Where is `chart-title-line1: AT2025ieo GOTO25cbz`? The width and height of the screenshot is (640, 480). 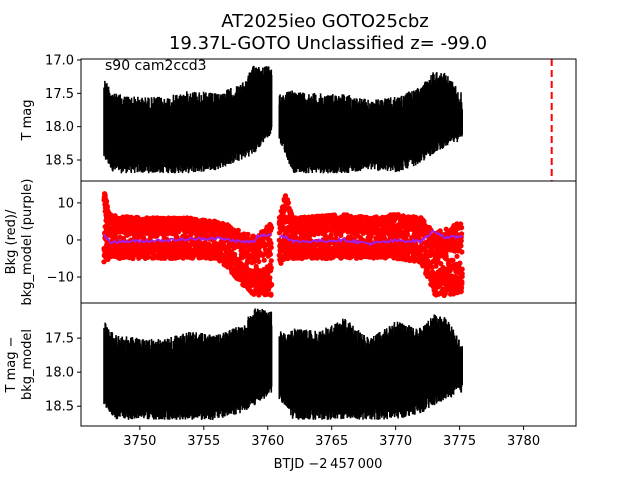 chart-title-line1: AT2025ieo GOTO25cbz is located at coordinates (324, 21).